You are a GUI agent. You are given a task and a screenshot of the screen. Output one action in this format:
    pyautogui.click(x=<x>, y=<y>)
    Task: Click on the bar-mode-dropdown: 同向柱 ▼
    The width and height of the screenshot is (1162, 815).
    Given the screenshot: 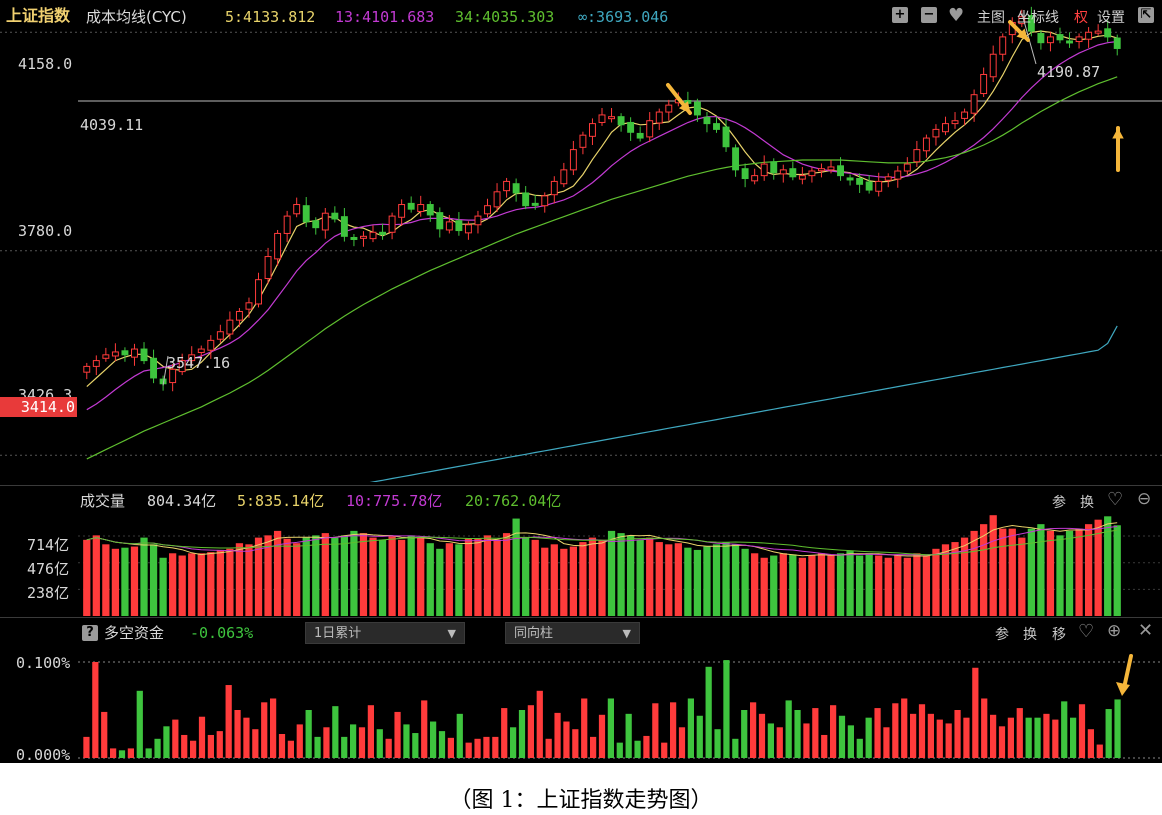 What is the action you would take?
    pyautogui.click(x=572, y=633)
    